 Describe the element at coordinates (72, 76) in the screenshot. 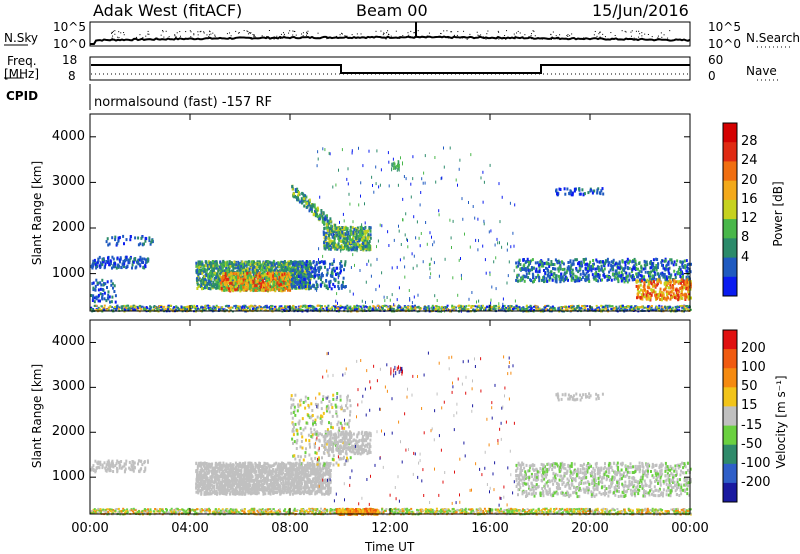

I see `freq-tick-bottom: 8` at that location.